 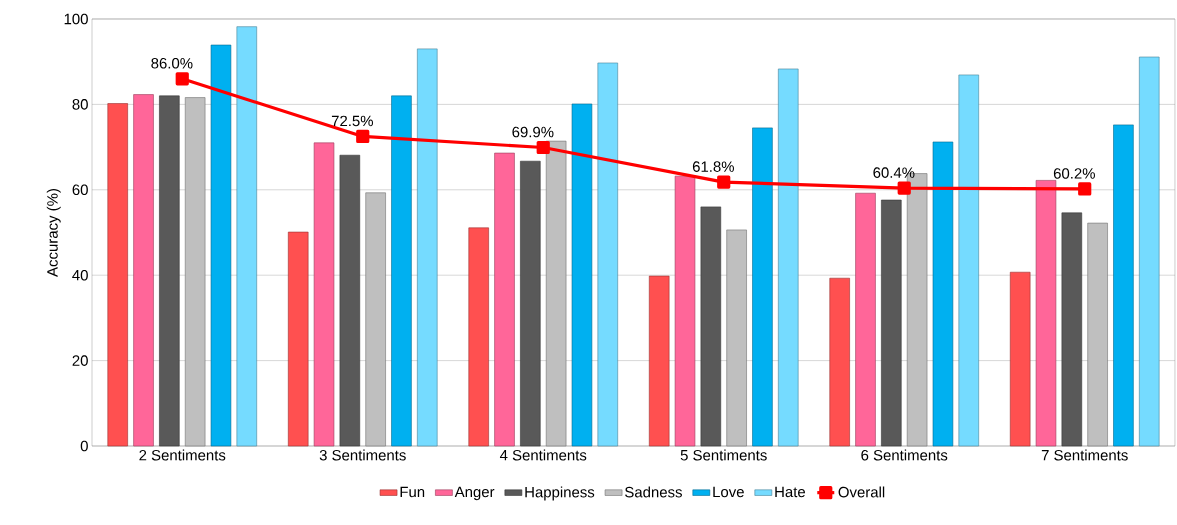 I want to click on y-axis-title: Accuracy (%), so click(x=53, y=233).